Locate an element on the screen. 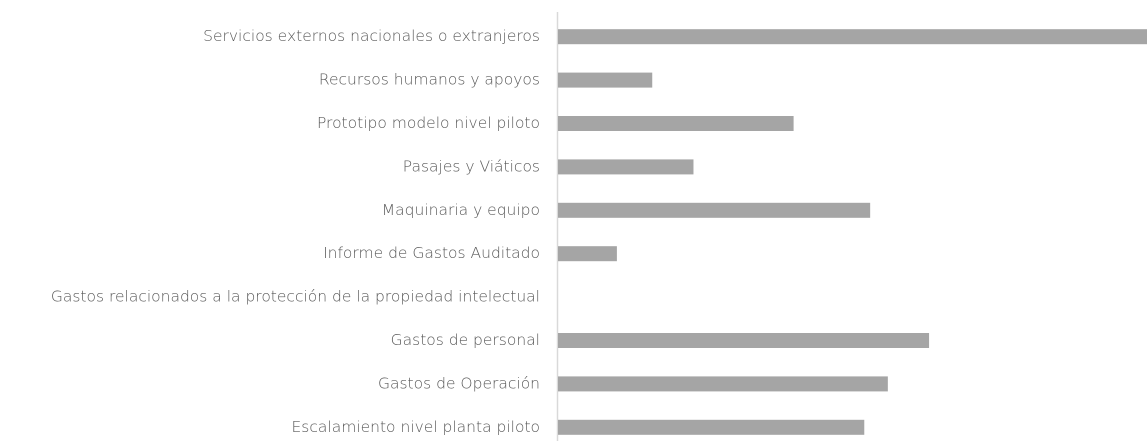 The image size is (1147, 441). y-tick-label: Pasajes y Viáticos is located at coordinates (471, 166).